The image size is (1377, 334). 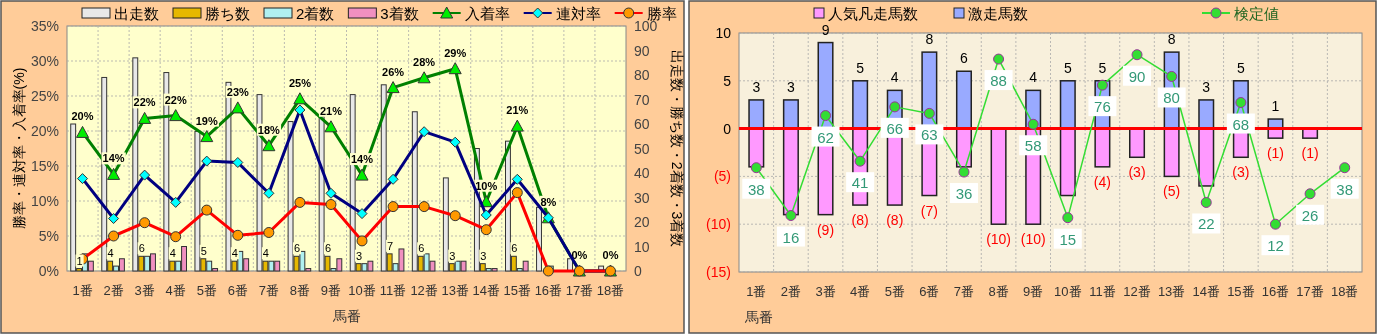 I want to click on y2-tick-label: 10, so click(x=642, y=246).